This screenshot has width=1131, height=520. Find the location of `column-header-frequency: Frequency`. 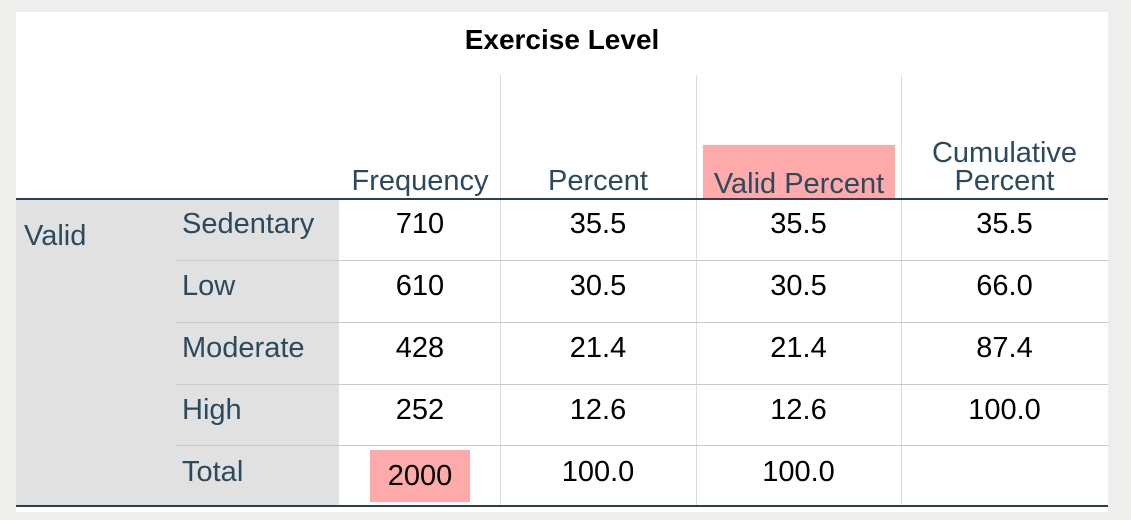

column-header-frequency: Frequency is located at coordinates (420, 181).